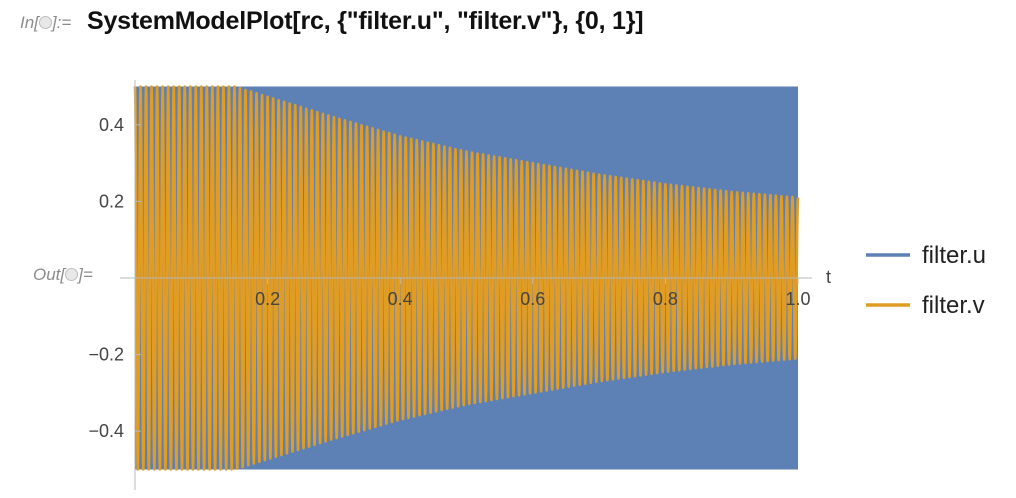  Describe the element at coordinates (111, 125) in the screenshot. I see `y-tick-label: 0.4` at that location.